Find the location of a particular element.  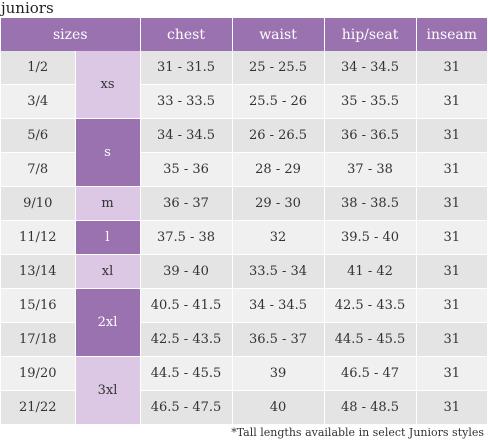

hip-cell: 36 - 36.5 is located at coordinates (370, 135).